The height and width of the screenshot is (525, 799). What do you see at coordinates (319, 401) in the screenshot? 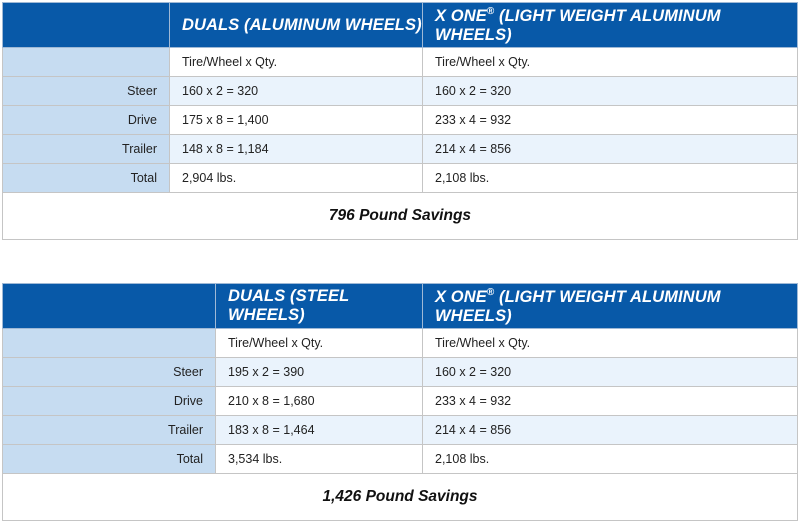
I see `cell-duals: 210 x 8 = 1,680` at bounding box center [319, 401].